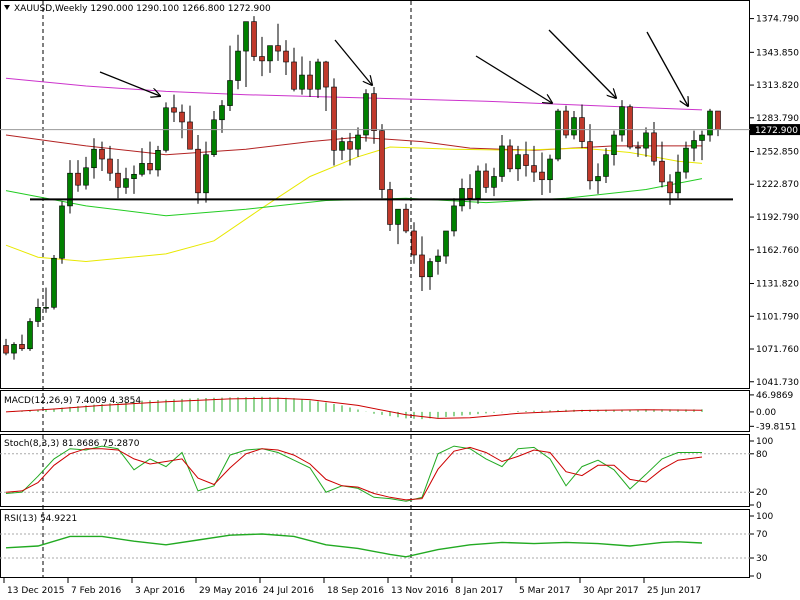 The height and width of the screenshot is (600, 800). I want to click on stoch-main-line, so click(353, 473).